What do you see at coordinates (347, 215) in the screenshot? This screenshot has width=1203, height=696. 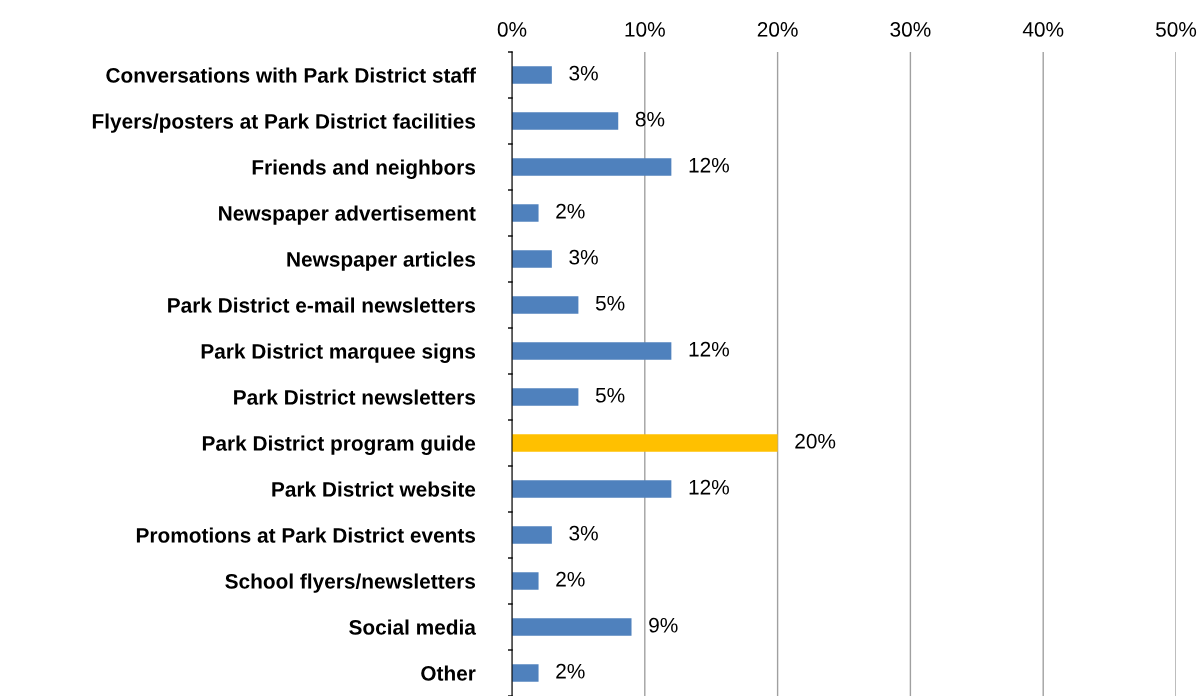 I see `y-tick-label: Newspaper advertisement` at bounding box center [347, 215].